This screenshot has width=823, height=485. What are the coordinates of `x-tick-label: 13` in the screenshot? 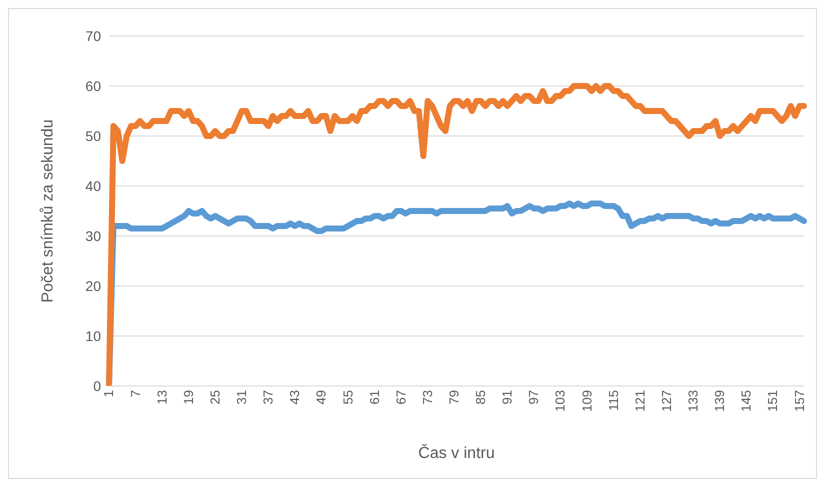 It's located at (162, 397).